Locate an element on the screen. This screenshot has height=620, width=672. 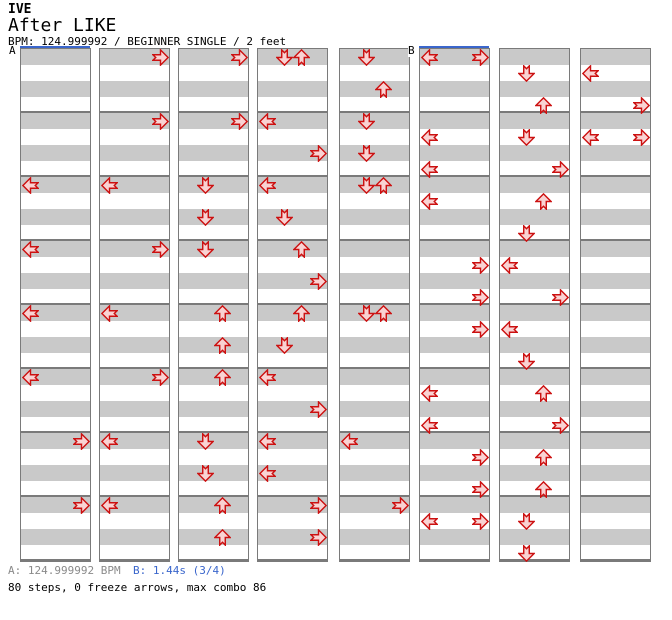
section-a-marker-line is located at coordinates (54, 47).